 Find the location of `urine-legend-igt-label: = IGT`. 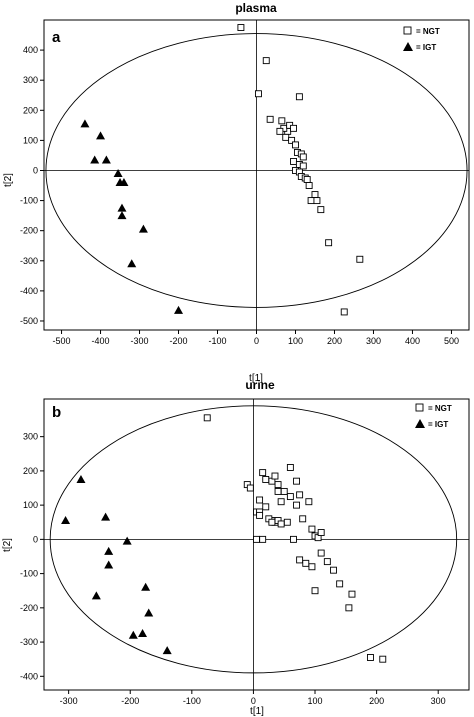

urine-legend-igt-label: = IGT is located at coordinates (438, 424).